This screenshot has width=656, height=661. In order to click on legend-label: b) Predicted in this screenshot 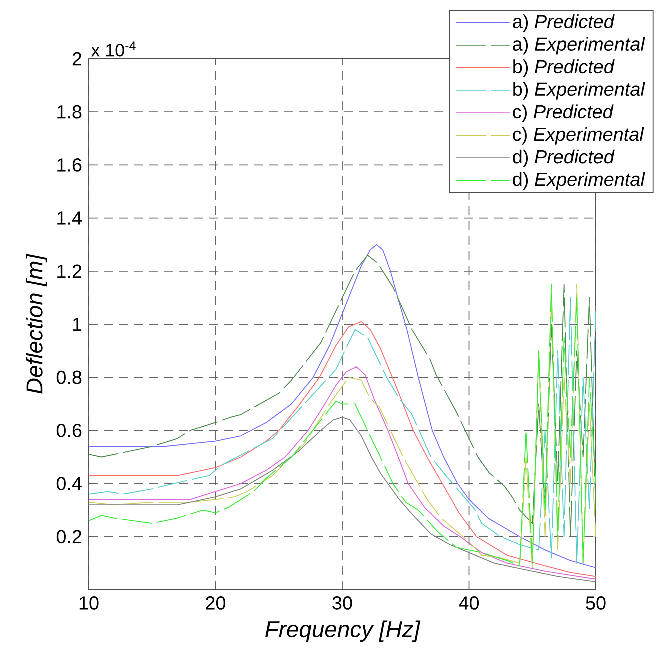, I will do `click(564, 69)`.